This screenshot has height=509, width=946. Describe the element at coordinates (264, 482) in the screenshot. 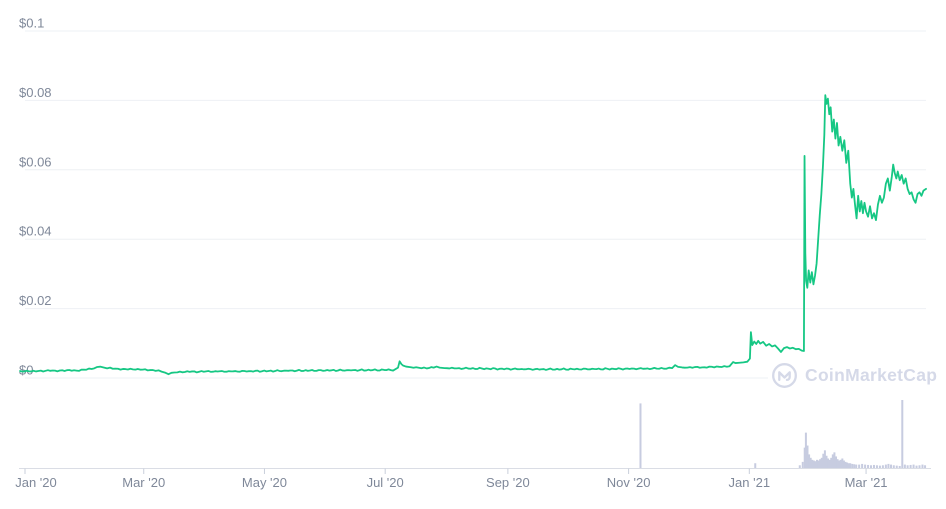

I see `x-axis-label: May '20` at that location.